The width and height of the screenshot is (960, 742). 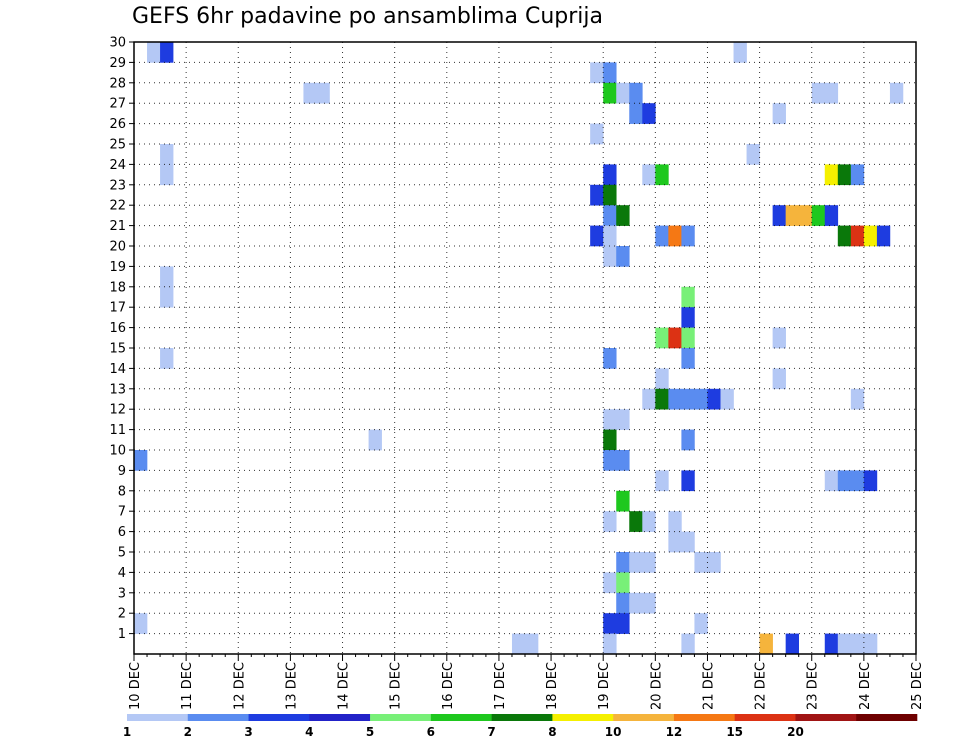 I want to click on x-tick-label: 18 DEC, so click(x=552, y=686).